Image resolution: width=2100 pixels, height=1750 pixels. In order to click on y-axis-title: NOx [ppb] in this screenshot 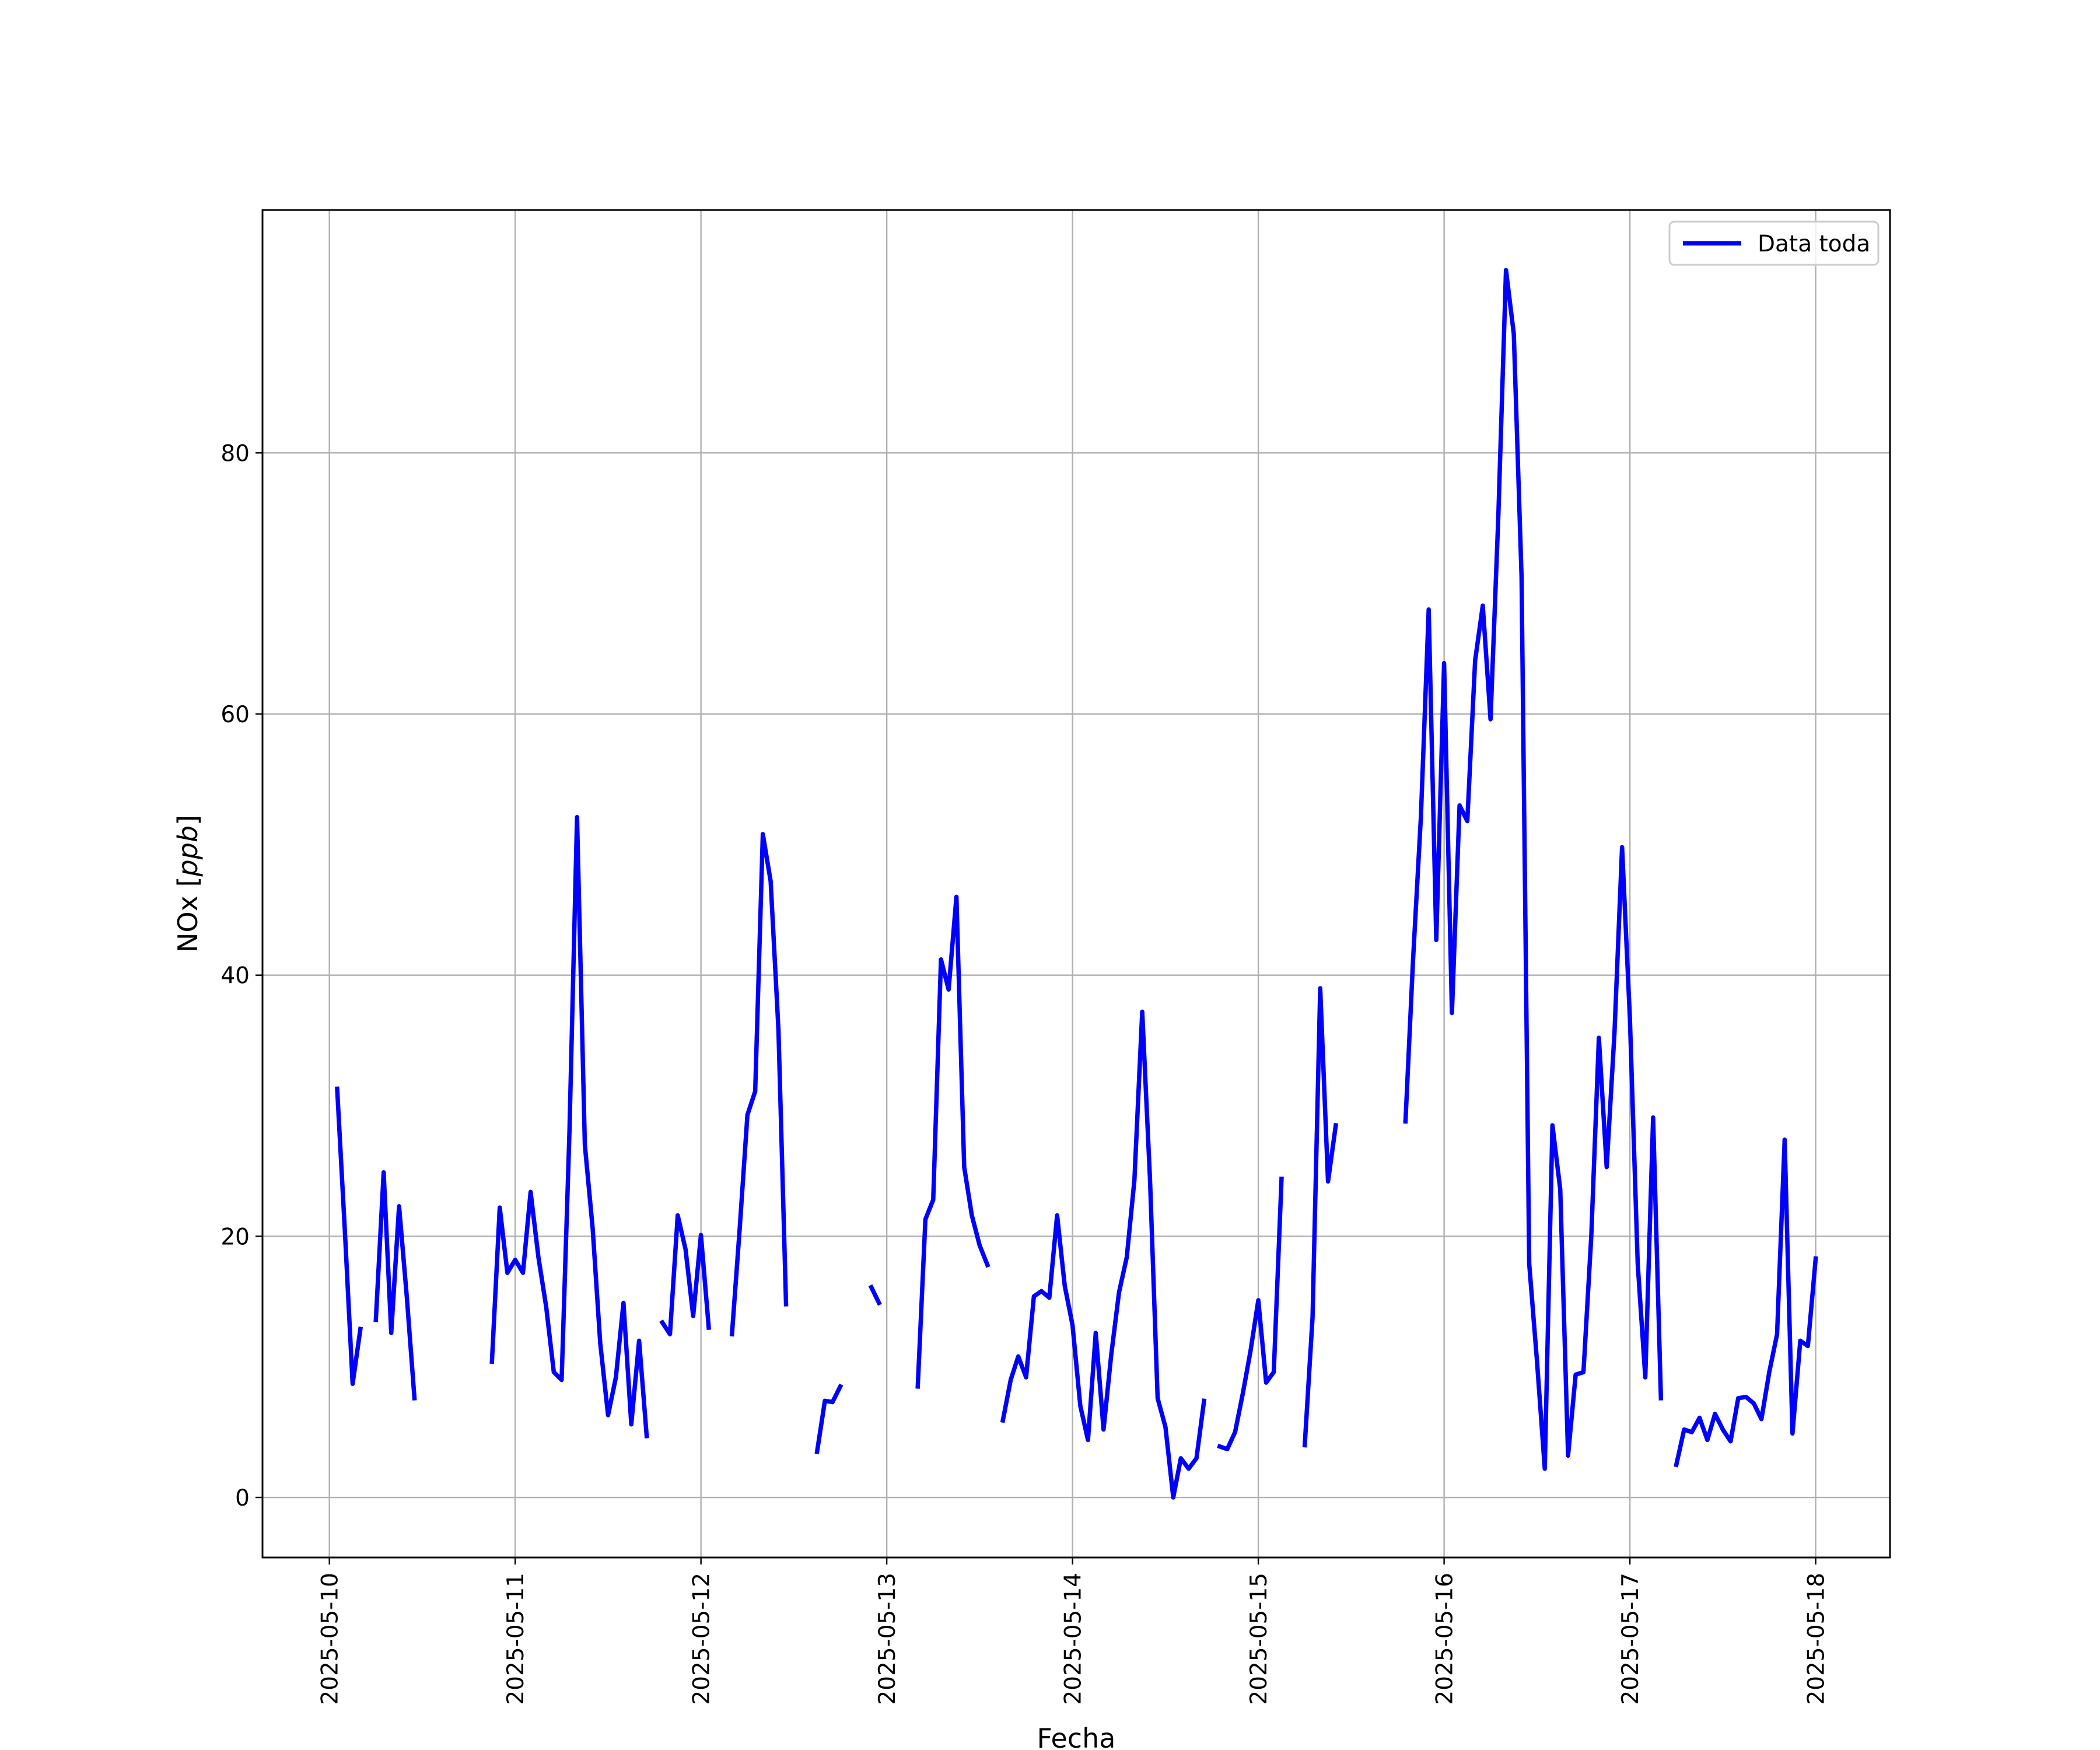, I will do `click(188, 884)`.